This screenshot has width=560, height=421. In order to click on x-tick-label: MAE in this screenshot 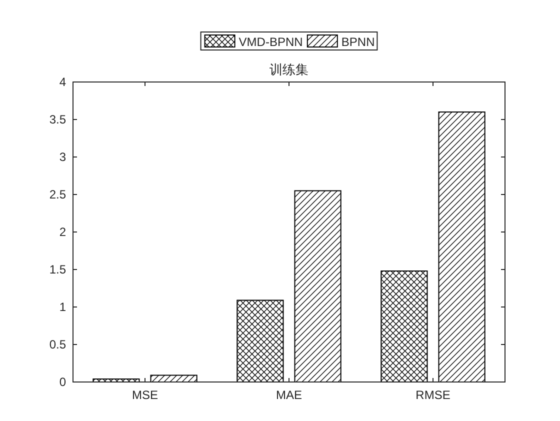, I will do `click(289, 395)`.